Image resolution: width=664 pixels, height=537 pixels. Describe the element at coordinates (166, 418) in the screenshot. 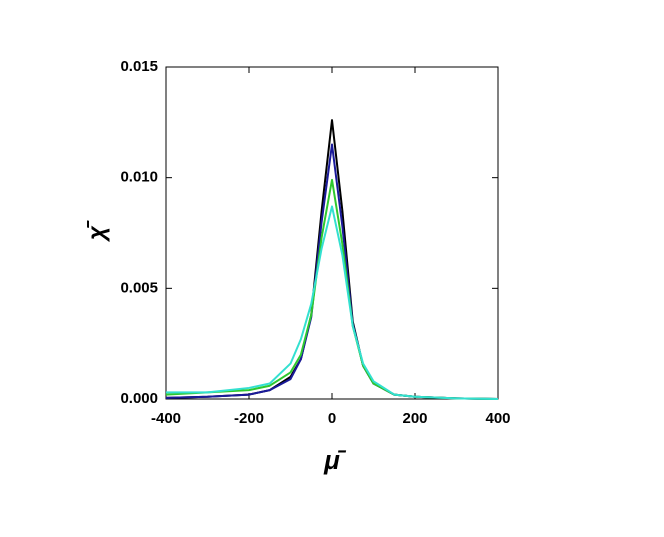

I see `x-tick-label: -400` at that location.